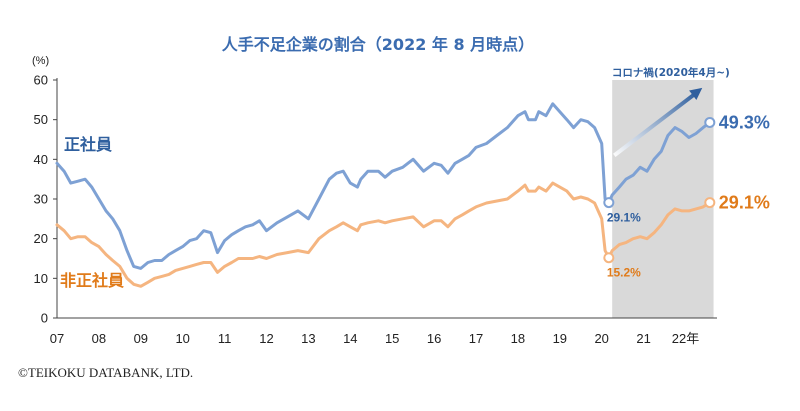  What do you see at coordinates (744, 122) in the screenshot?
I see `end-value-regular: 49.3%` at bounding box center [744, 122].